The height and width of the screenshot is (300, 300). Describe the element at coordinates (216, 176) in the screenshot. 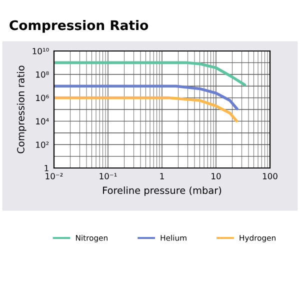

I see `x-tick-label: 10` at that location.